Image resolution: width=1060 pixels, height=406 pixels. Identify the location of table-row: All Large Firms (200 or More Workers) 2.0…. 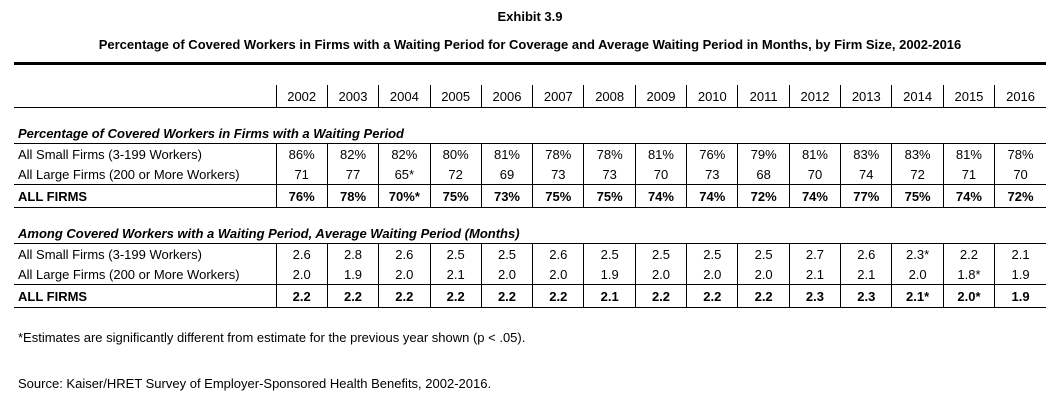
(530, 274).